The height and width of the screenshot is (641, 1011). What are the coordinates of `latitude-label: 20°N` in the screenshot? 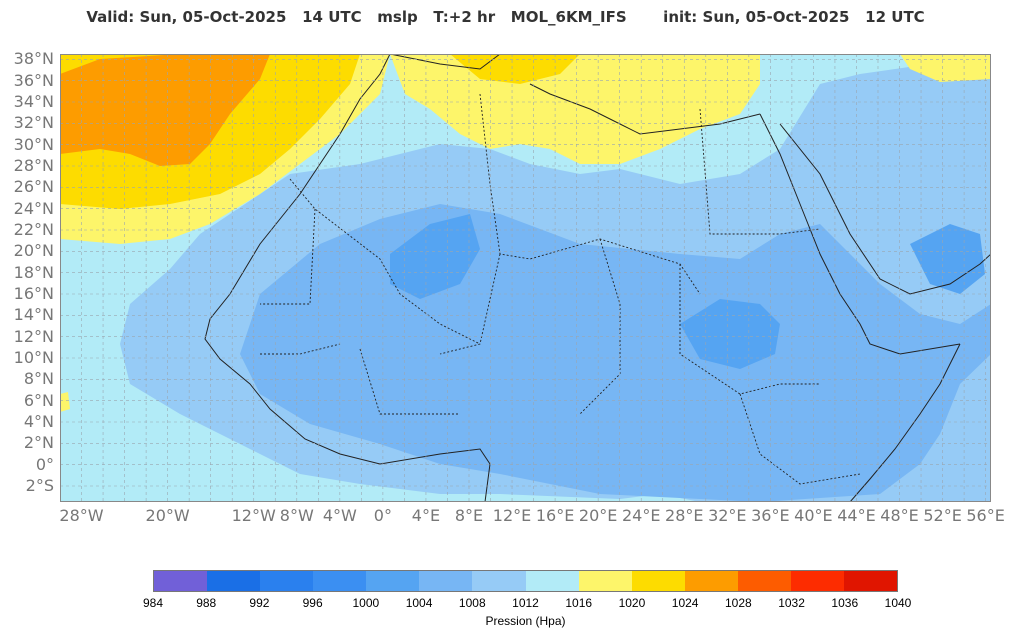 It's located at (33, 251).